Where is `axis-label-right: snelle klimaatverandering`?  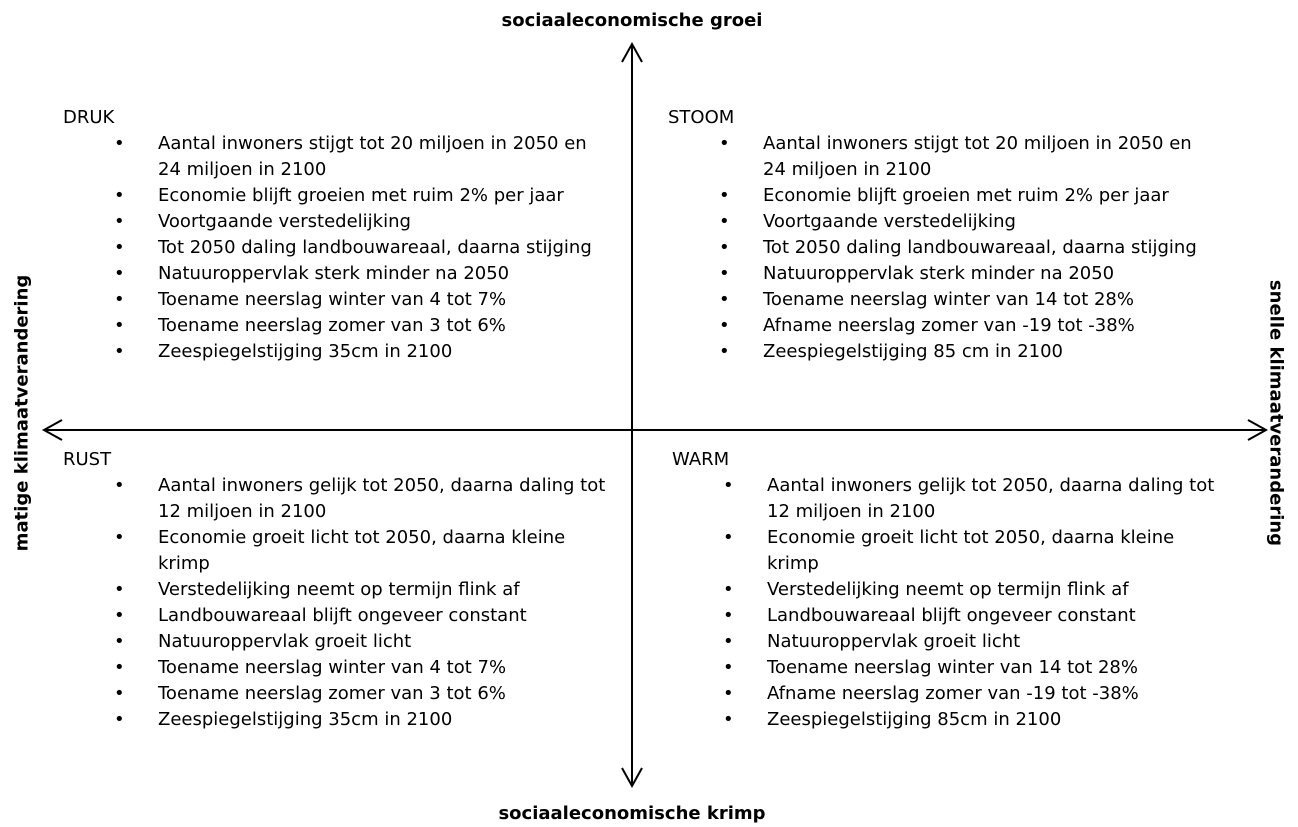 axis-label-right: snelle klimaatverandering is located at coordinates (1276, 413).